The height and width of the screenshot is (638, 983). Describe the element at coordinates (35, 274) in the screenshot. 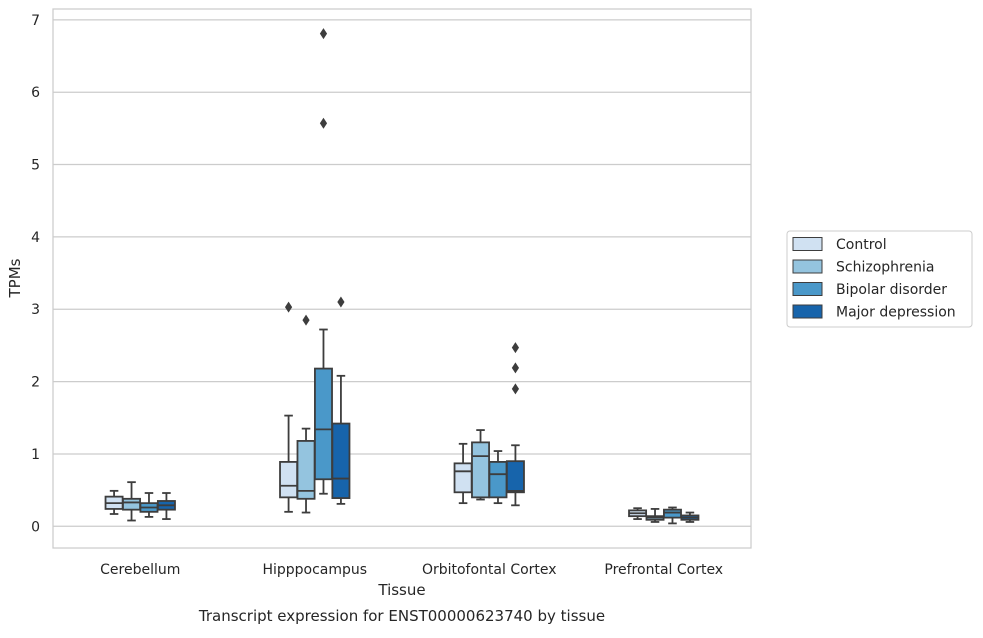

I see `y-axis-ticks: 0 1 2 3 4 5 6 7` at that location.